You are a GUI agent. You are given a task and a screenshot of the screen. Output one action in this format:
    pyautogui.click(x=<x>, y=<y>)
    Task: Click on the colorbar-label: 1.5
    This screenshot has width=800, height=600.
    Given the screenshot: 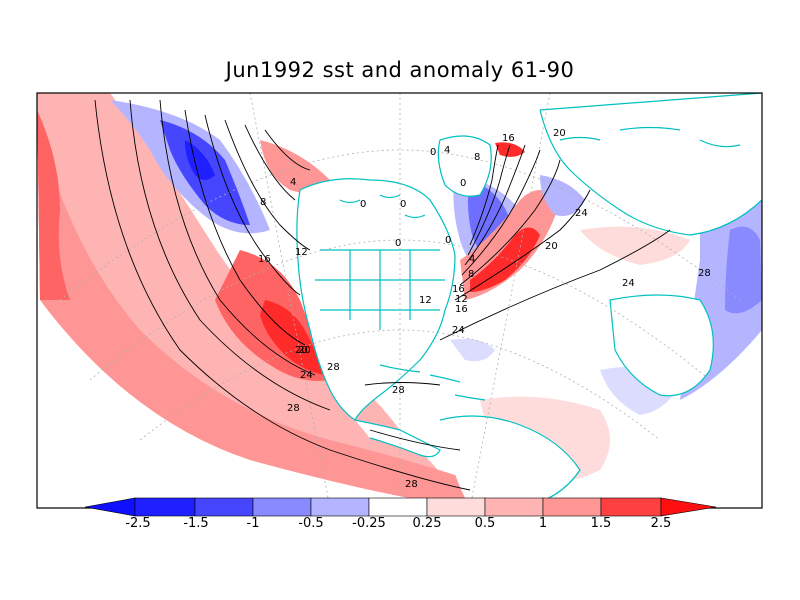 What is the action you would take?
    pyautogui.click(x=601, y=523)
    